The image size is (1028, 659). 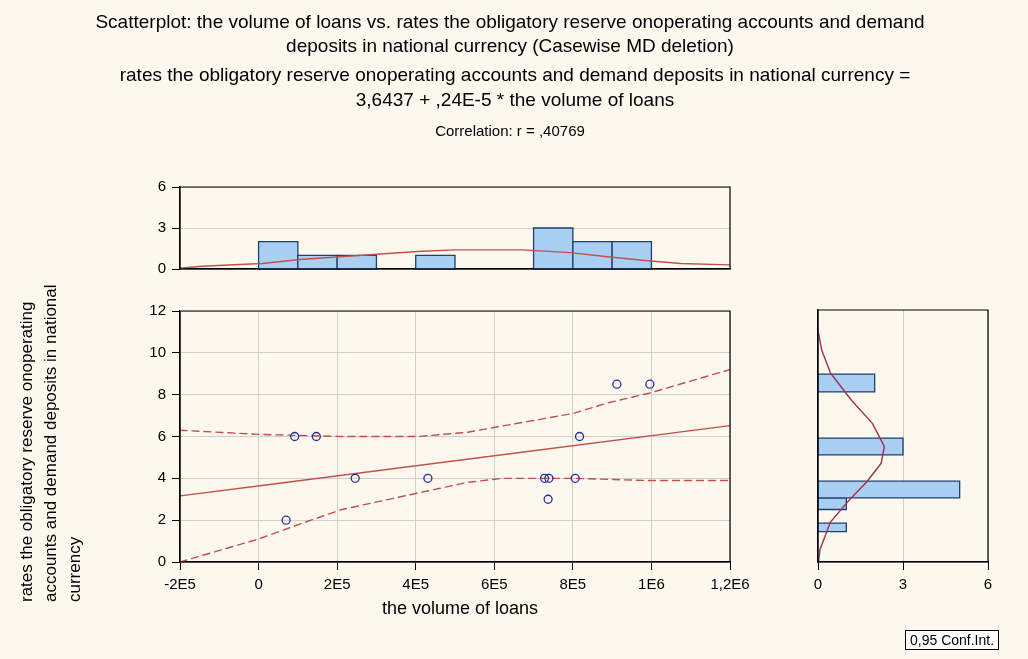 What do you see at coordinates (460, 608) in the screenshot?
I see `x-axis-title: the volume of loans` at bounding box center [460, 608].